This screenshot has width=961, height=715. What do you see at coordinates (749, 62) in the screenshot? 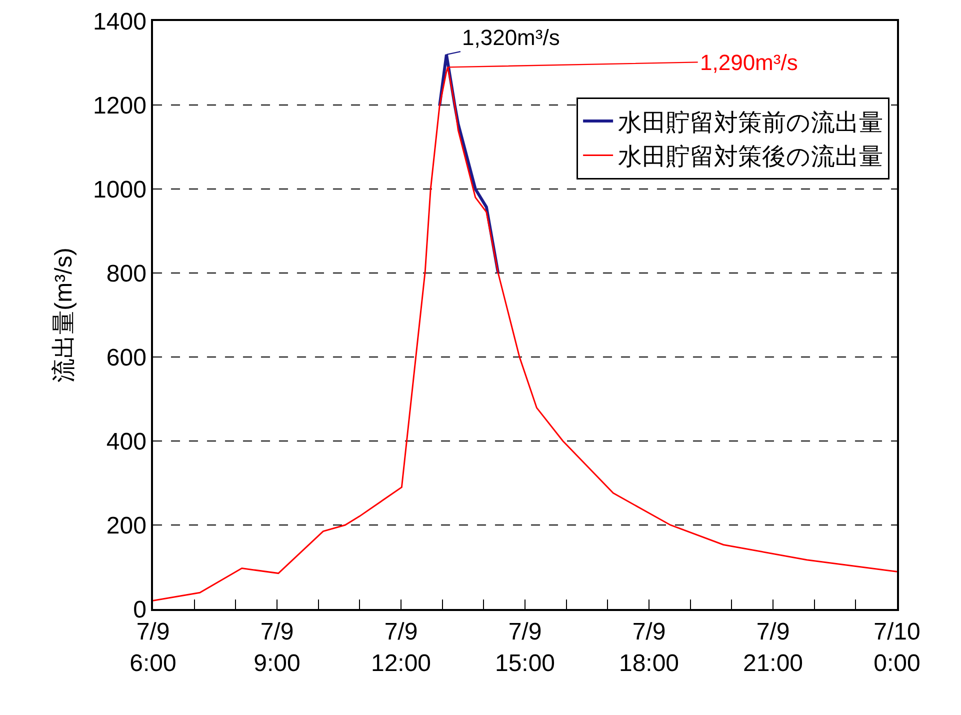
I see `annotation: 1,290m³/s` at bounding box center [749, 62].